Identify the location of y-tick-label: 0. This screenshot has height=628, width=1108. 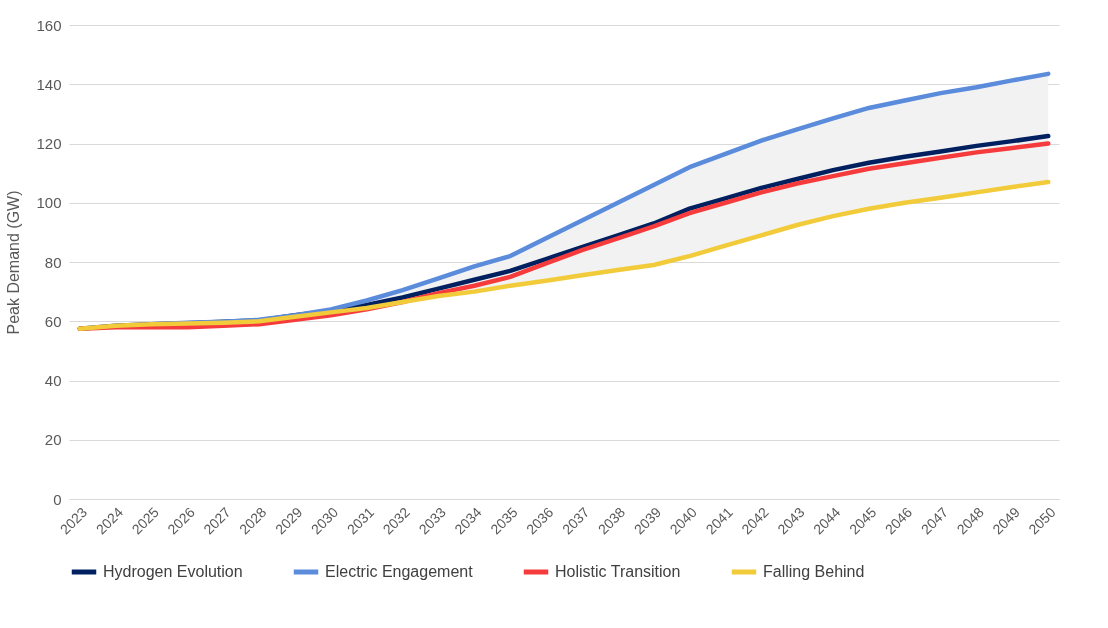
(57, 499).